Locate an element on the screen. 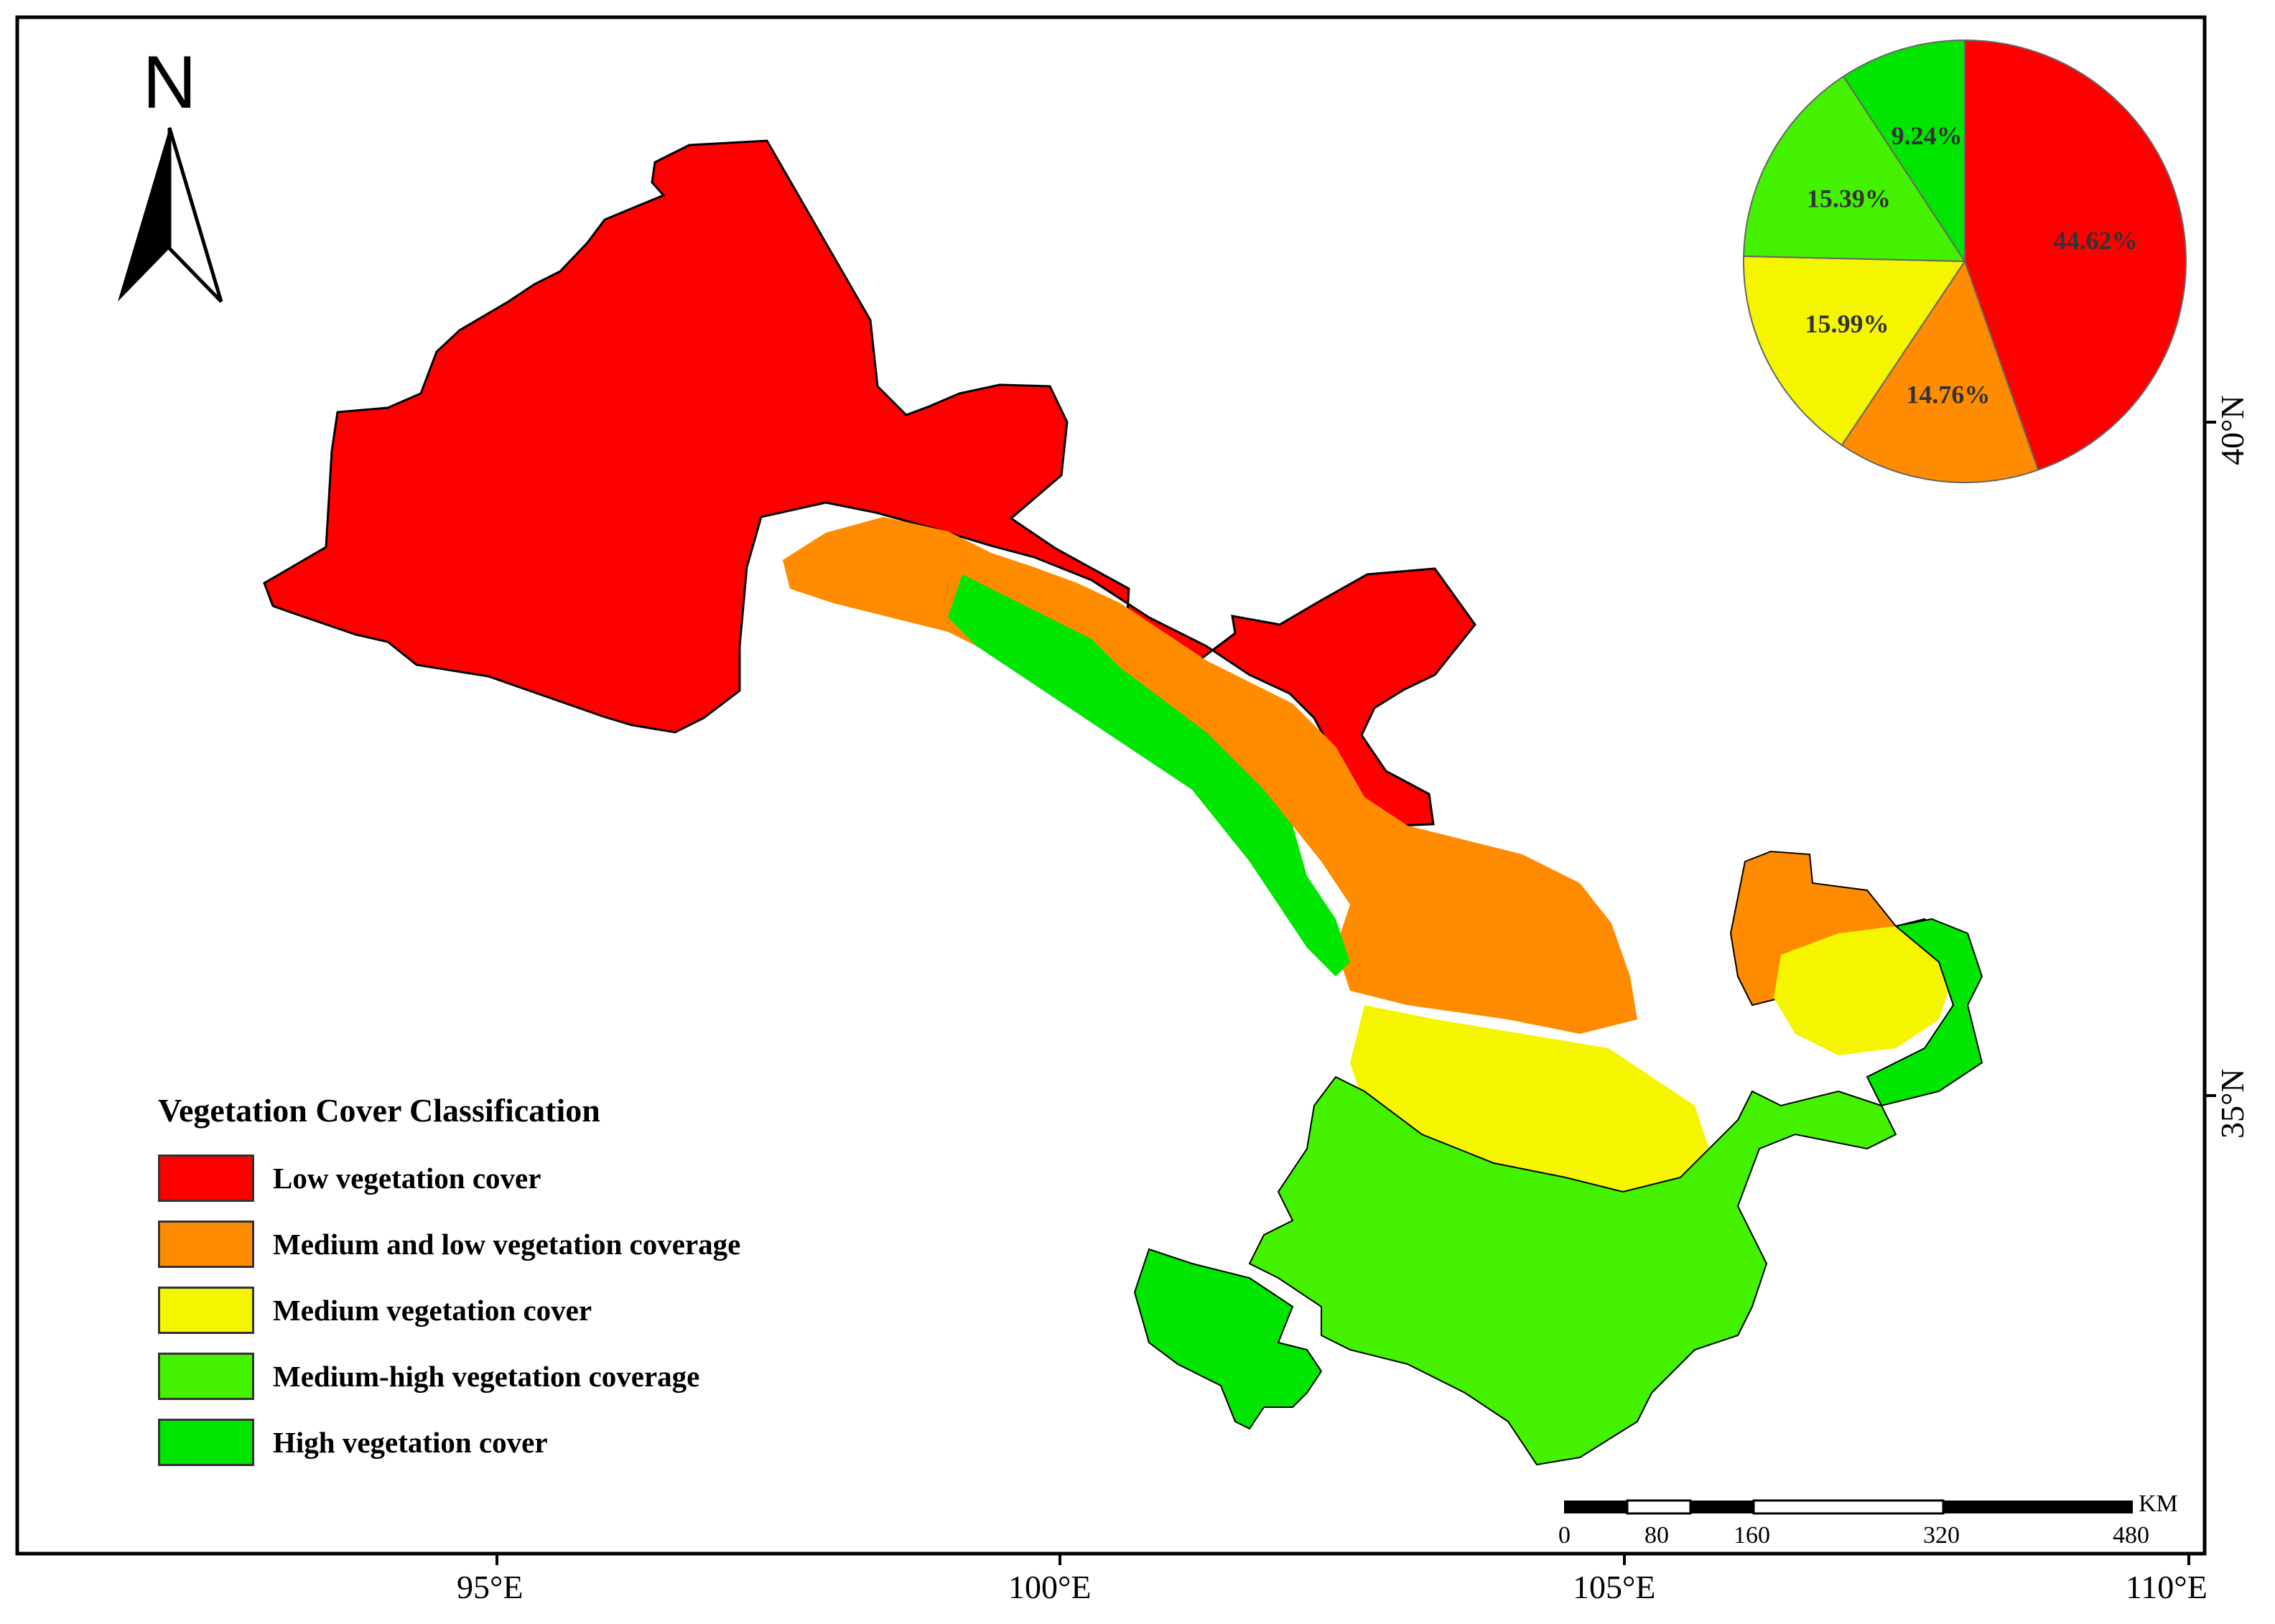  scale-tick-80: 80 is located at coordinates (1656, 1535).